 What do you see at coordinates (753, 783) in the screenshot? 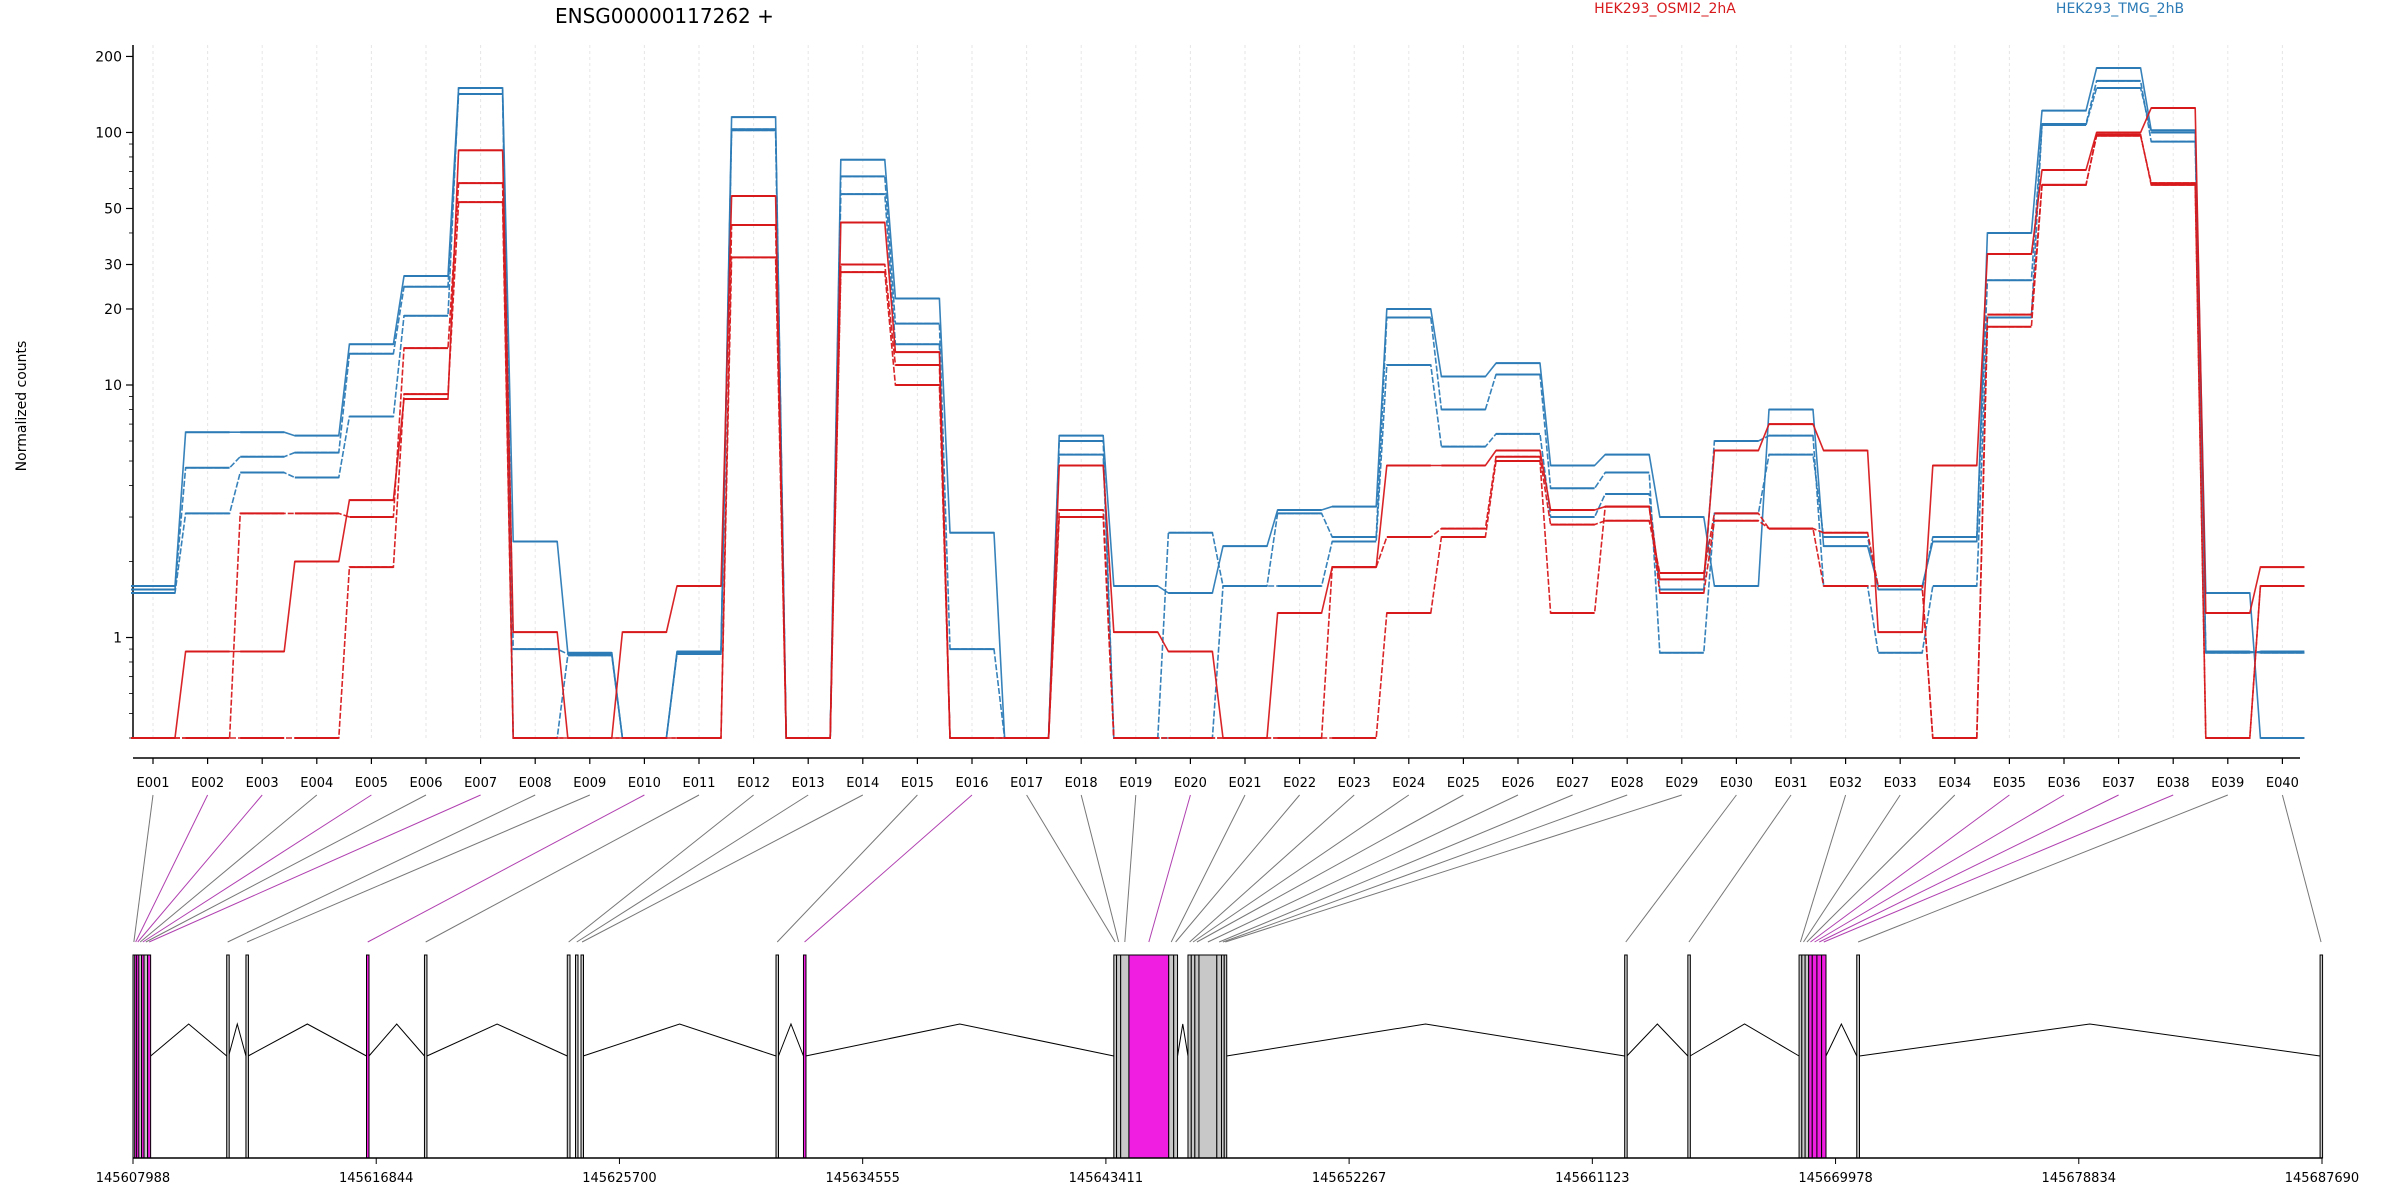
I see `x-tick-label: E012` at bounding box center [753, 783].